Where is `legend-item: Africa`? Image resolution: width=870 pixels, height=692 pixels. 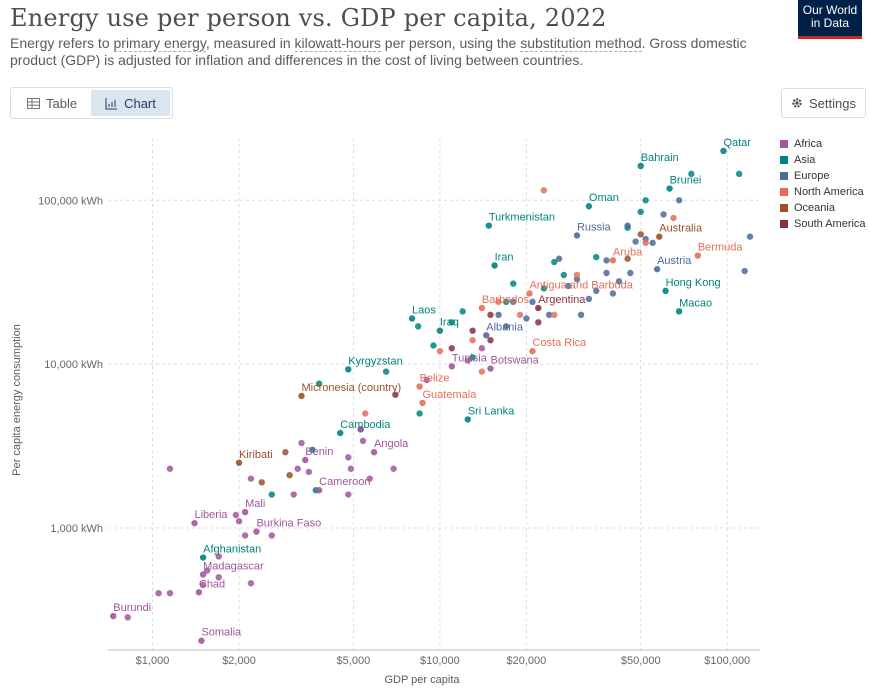 legend-item: Africa is located at coordinates (823, 144).